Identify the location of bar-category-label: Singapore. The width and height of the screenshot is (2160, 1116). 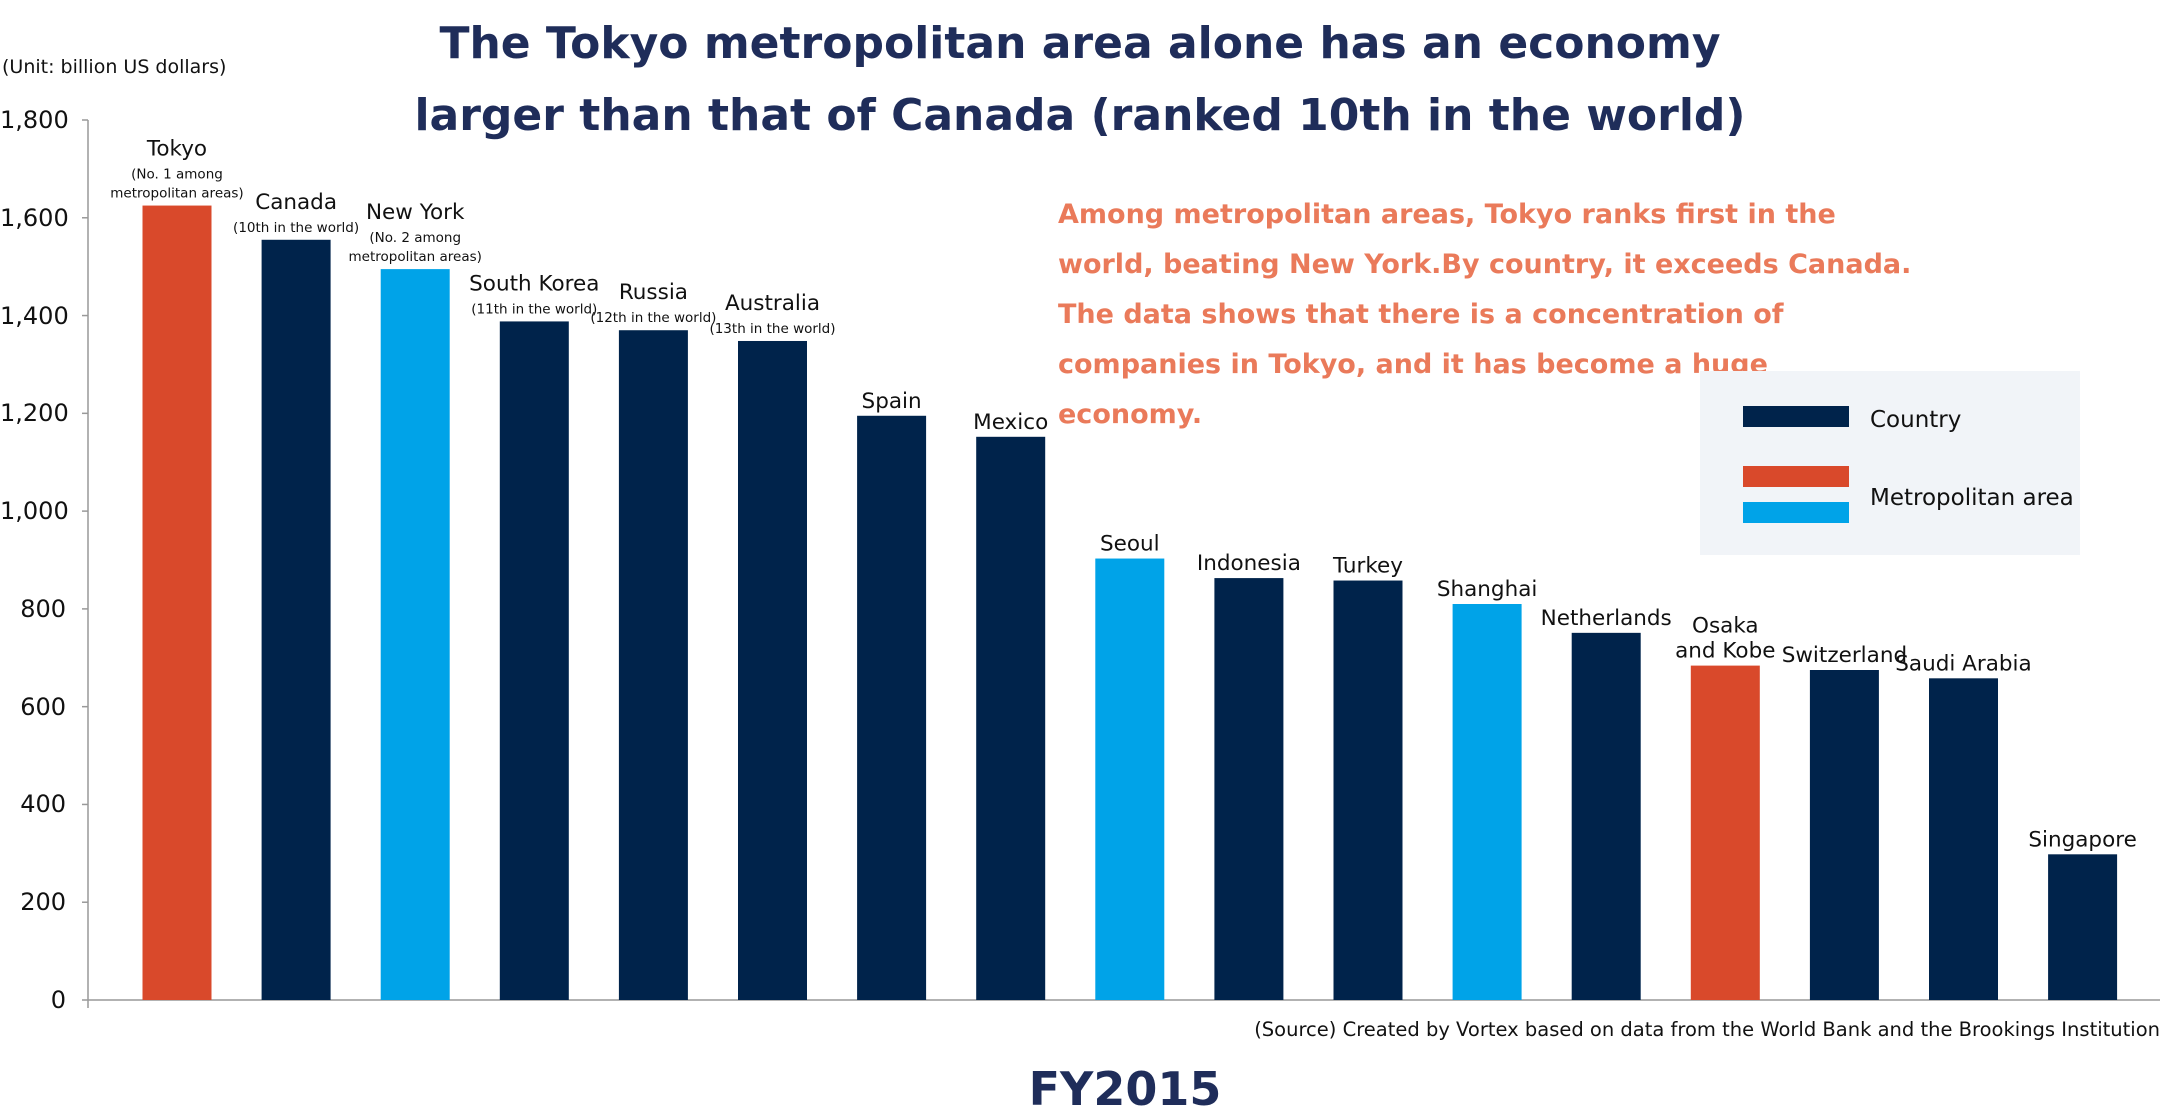
(2082, 839).